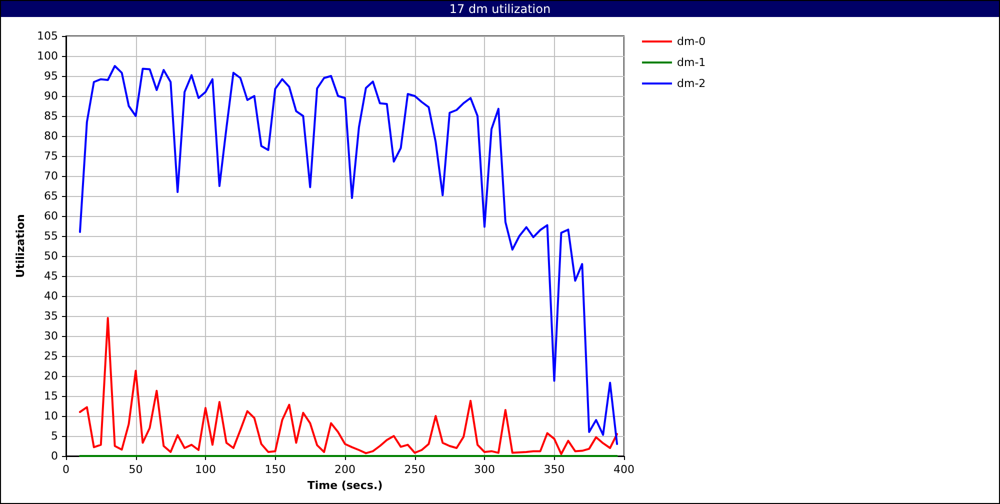 The height and width of the screenshot is (504, 1000). I want to click on y-axis-title: Utilization, so click(21, 246).